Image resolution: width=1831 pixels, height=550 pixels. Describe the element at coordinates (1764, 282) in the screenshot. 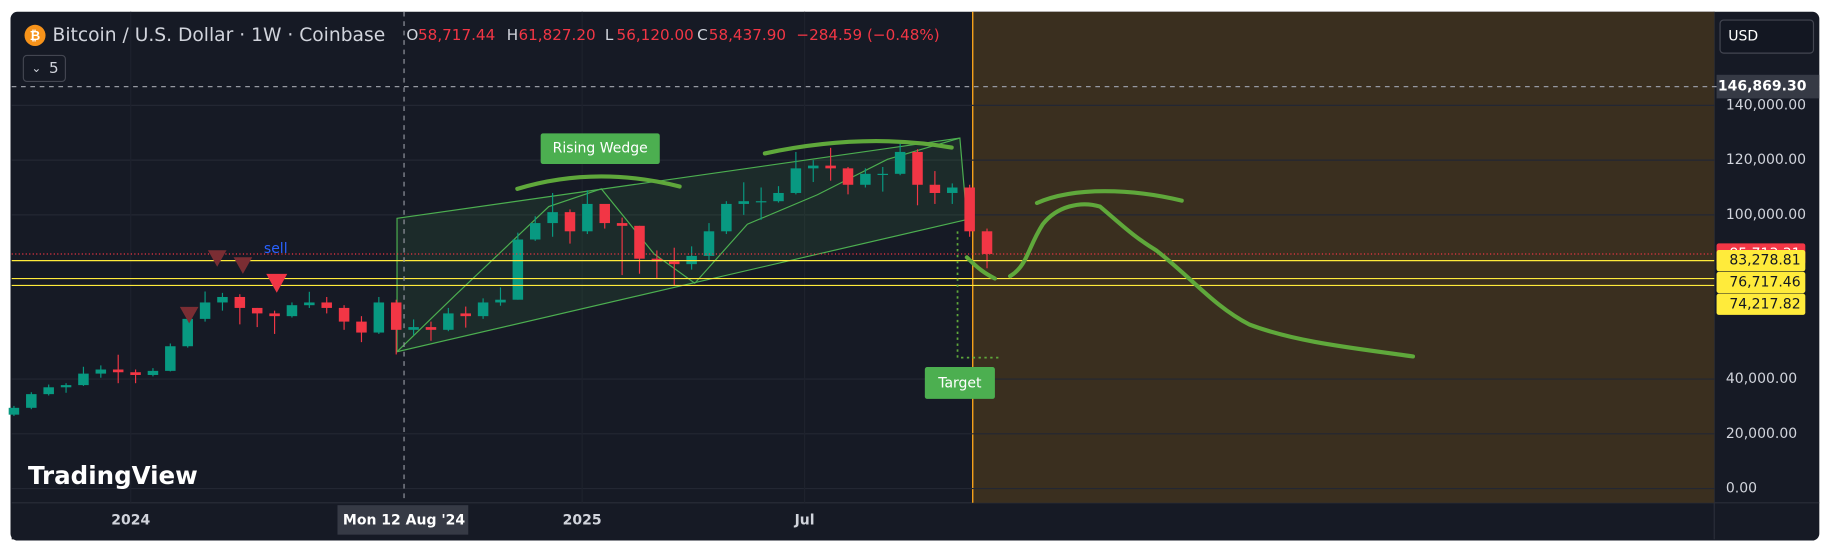

I see `price-level-label: 76,717.46` at that location.